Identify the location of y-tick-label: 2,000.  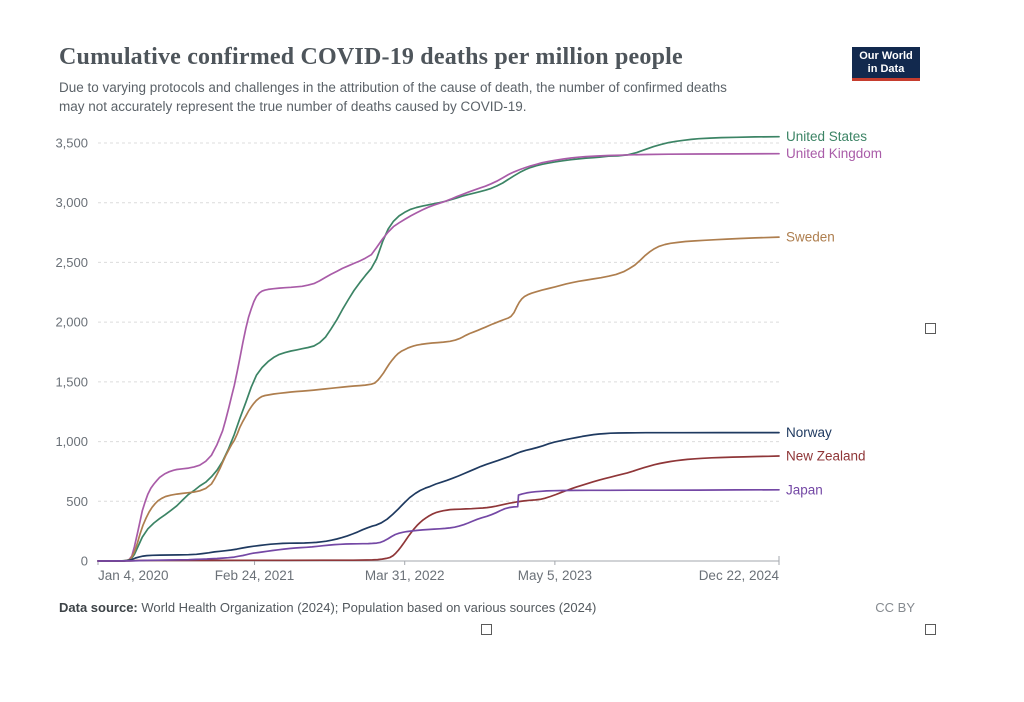
(71, 322).